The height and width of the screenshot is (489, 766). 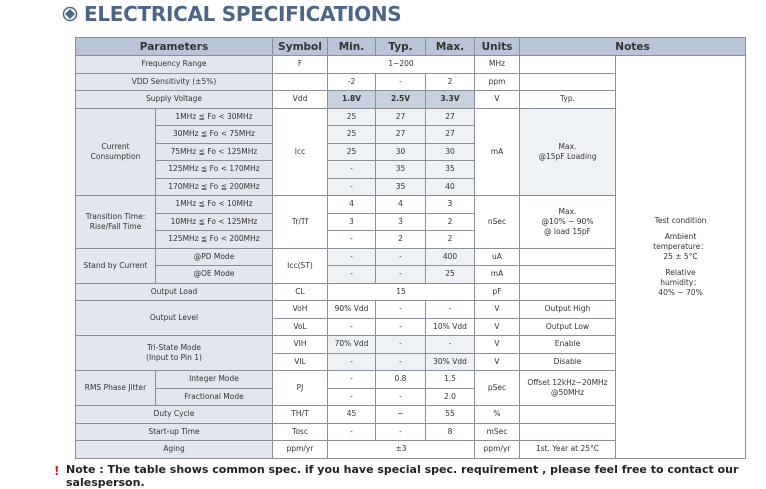 What do you see at coordinates (567, 309) in the screenshot?
I see `table-cell: Output High` at bounding box center [567, 309].